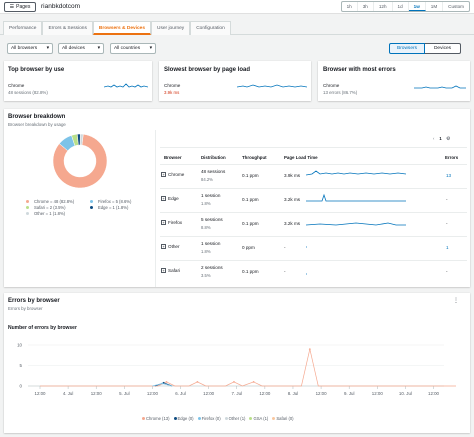 Image resolution: width=474 pixels, height=437 pixels. I want to click on chevron-right-icon: ›, so click(447, 138).